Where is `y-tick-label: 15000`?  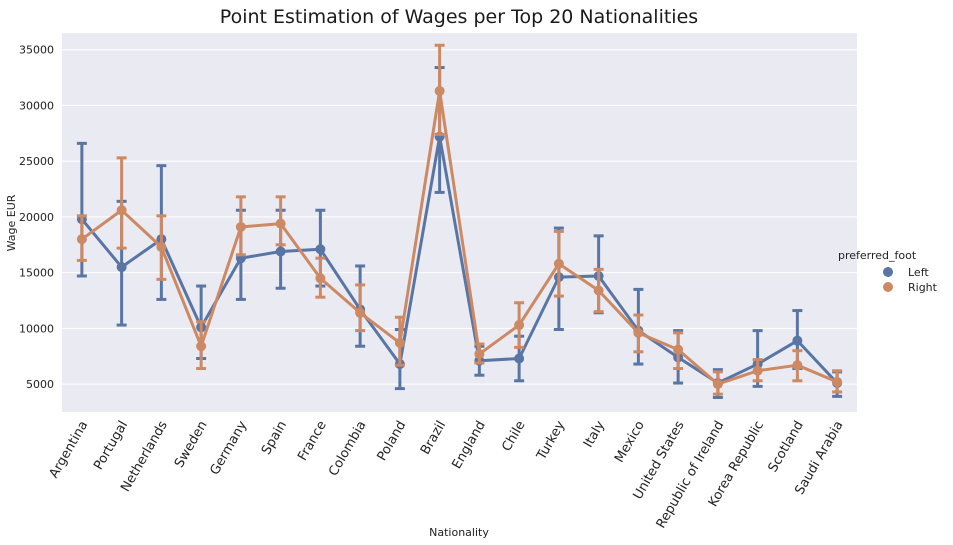 y-tick-label: 15000 is located at coordinates (36, 273).